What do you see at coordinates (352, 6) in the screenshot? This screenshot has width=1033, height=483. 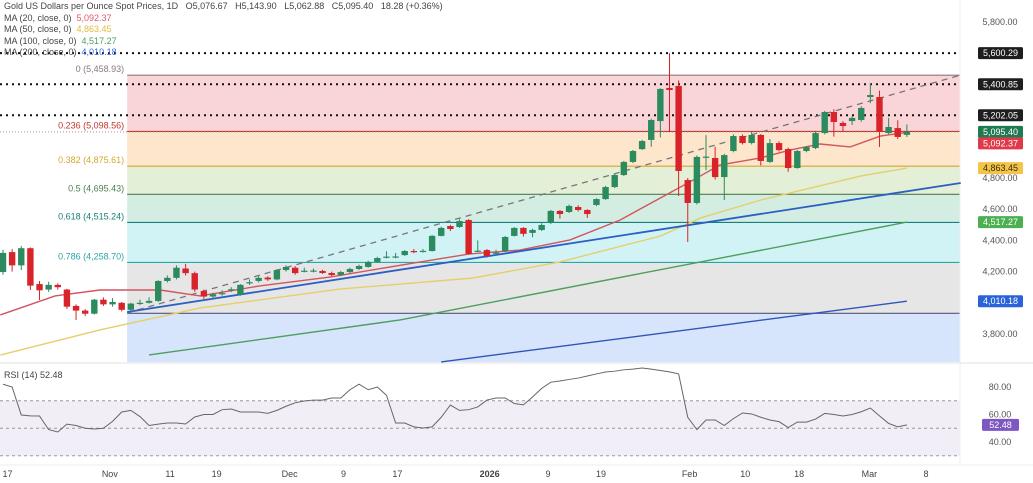 I see `close-value: C5,095.40` at bounding box center [352, 6].